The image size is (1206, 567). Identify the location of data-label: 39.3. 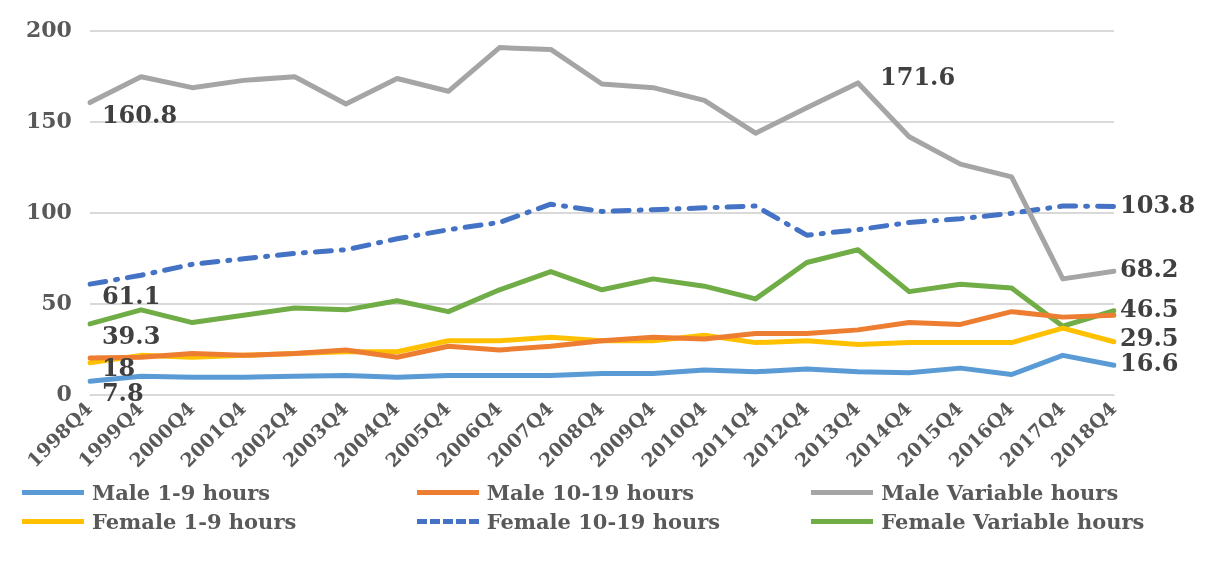
(131, 336).